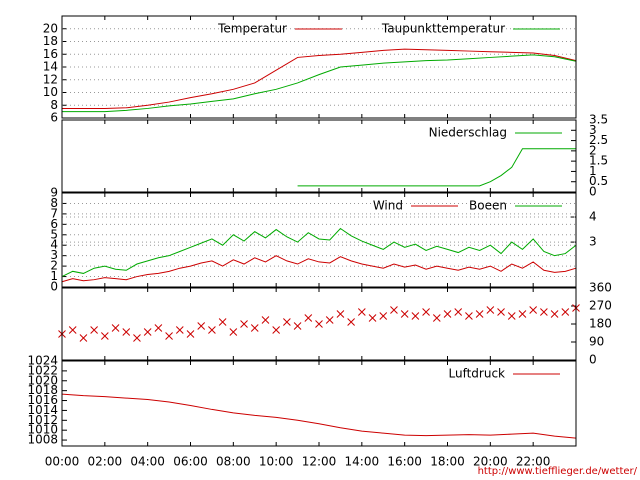  What do you see at coordinates (105, 462) in the screenshot?
I see `x-tick-label: 02:00` at bounding box center [105, 462].